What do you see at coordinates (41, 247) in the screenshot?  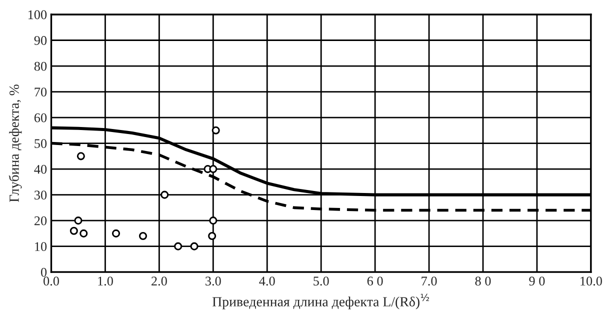 I see `y-tick-label: 10` at bounding box center [41, 247].